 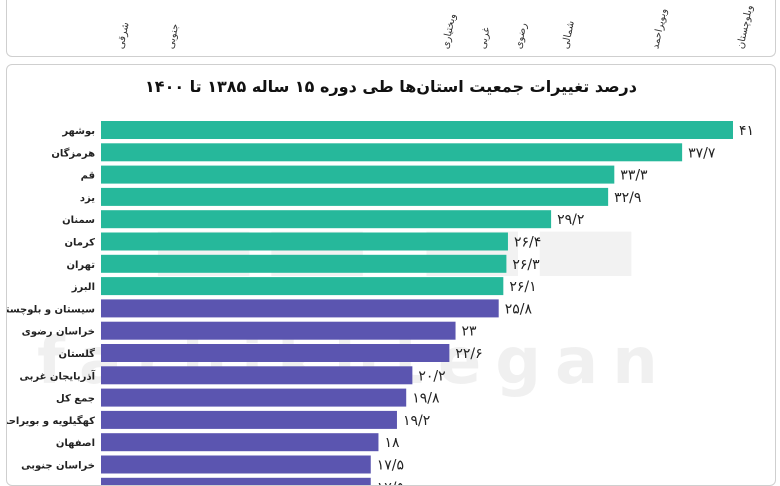 I want to click on value-label: ۴۱, so click(x=746, y=131).